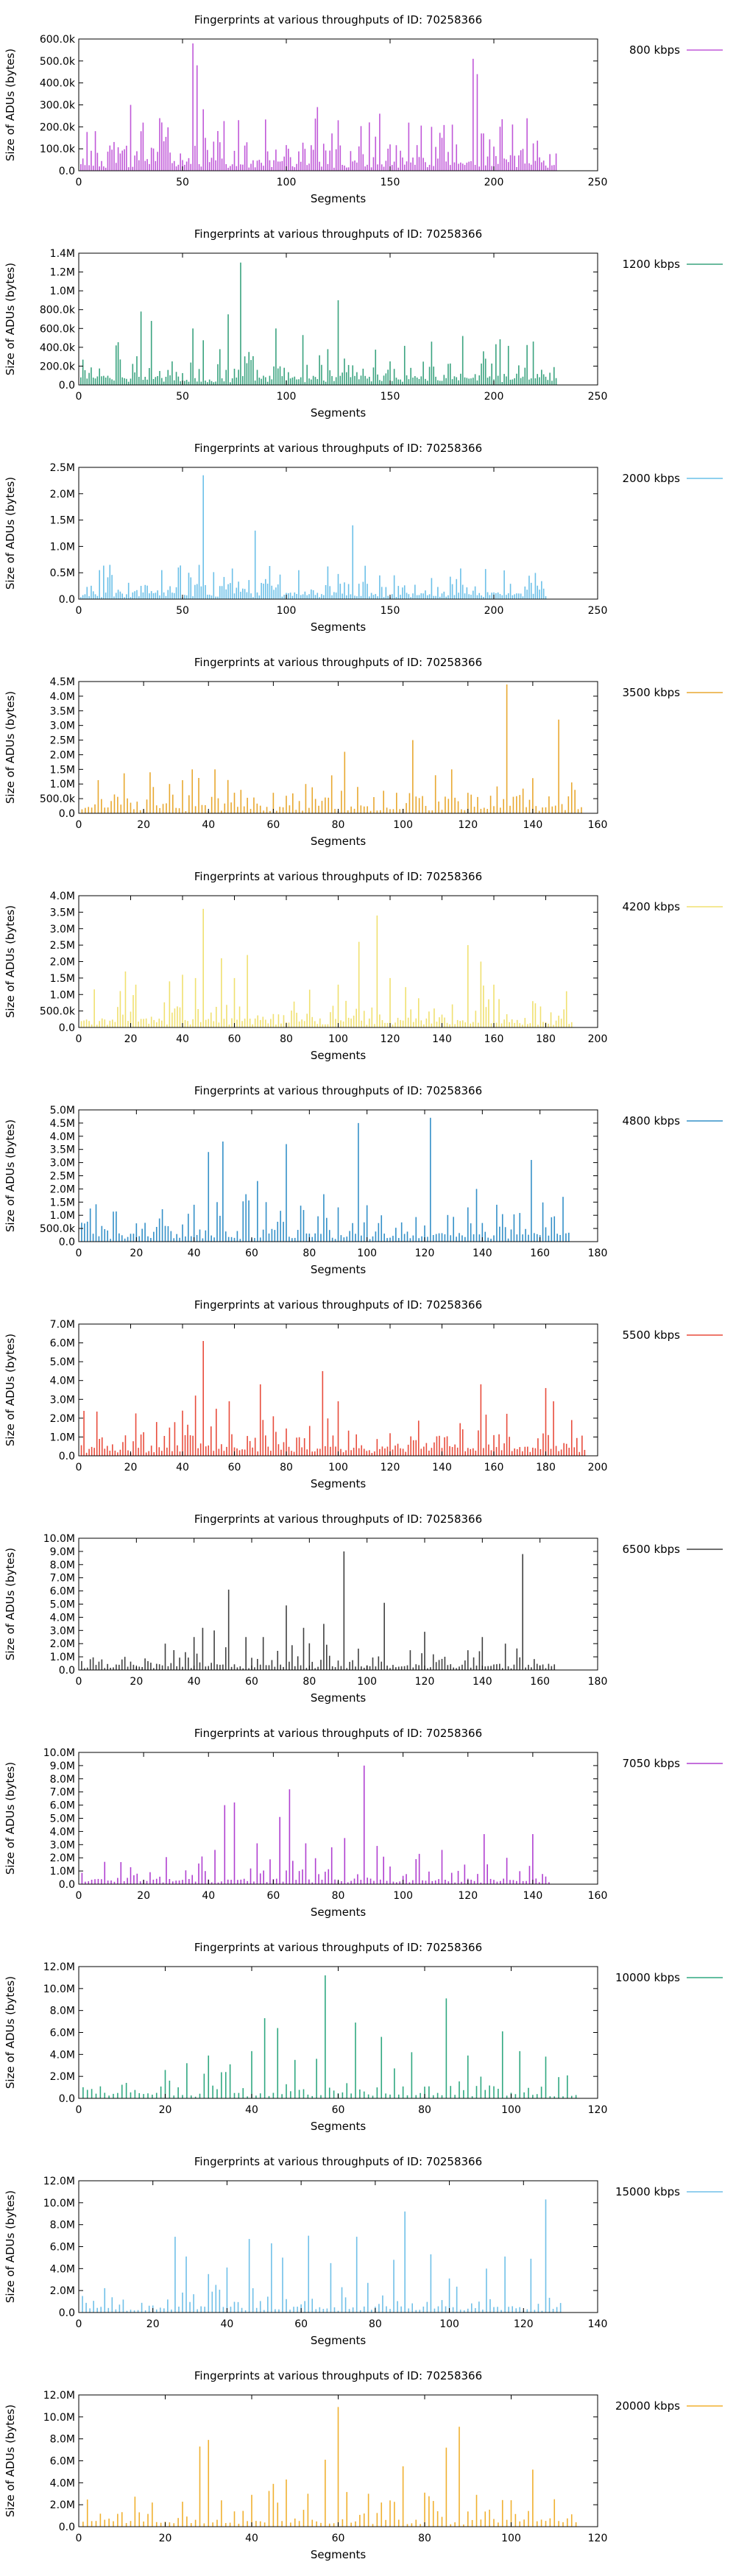  I want to click on legend-label: 15000 kbps, so click(647, 2191).